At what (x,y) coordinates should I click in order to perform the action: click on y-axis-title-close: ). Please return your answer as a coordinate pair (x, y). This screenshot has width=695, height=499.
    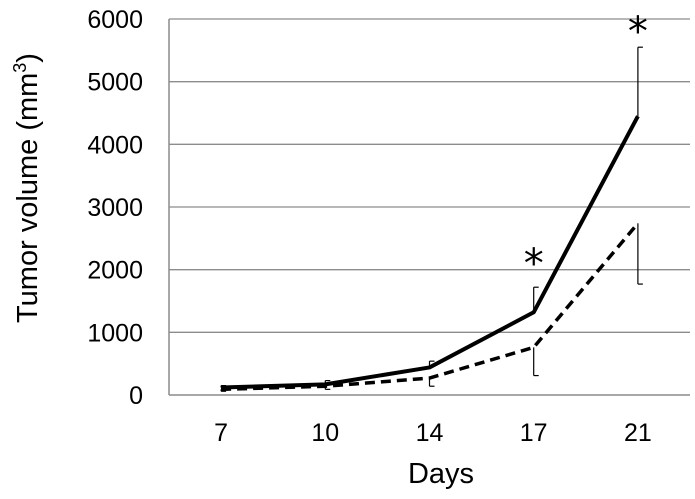
    Looking at the image, I should click on (28, 58).